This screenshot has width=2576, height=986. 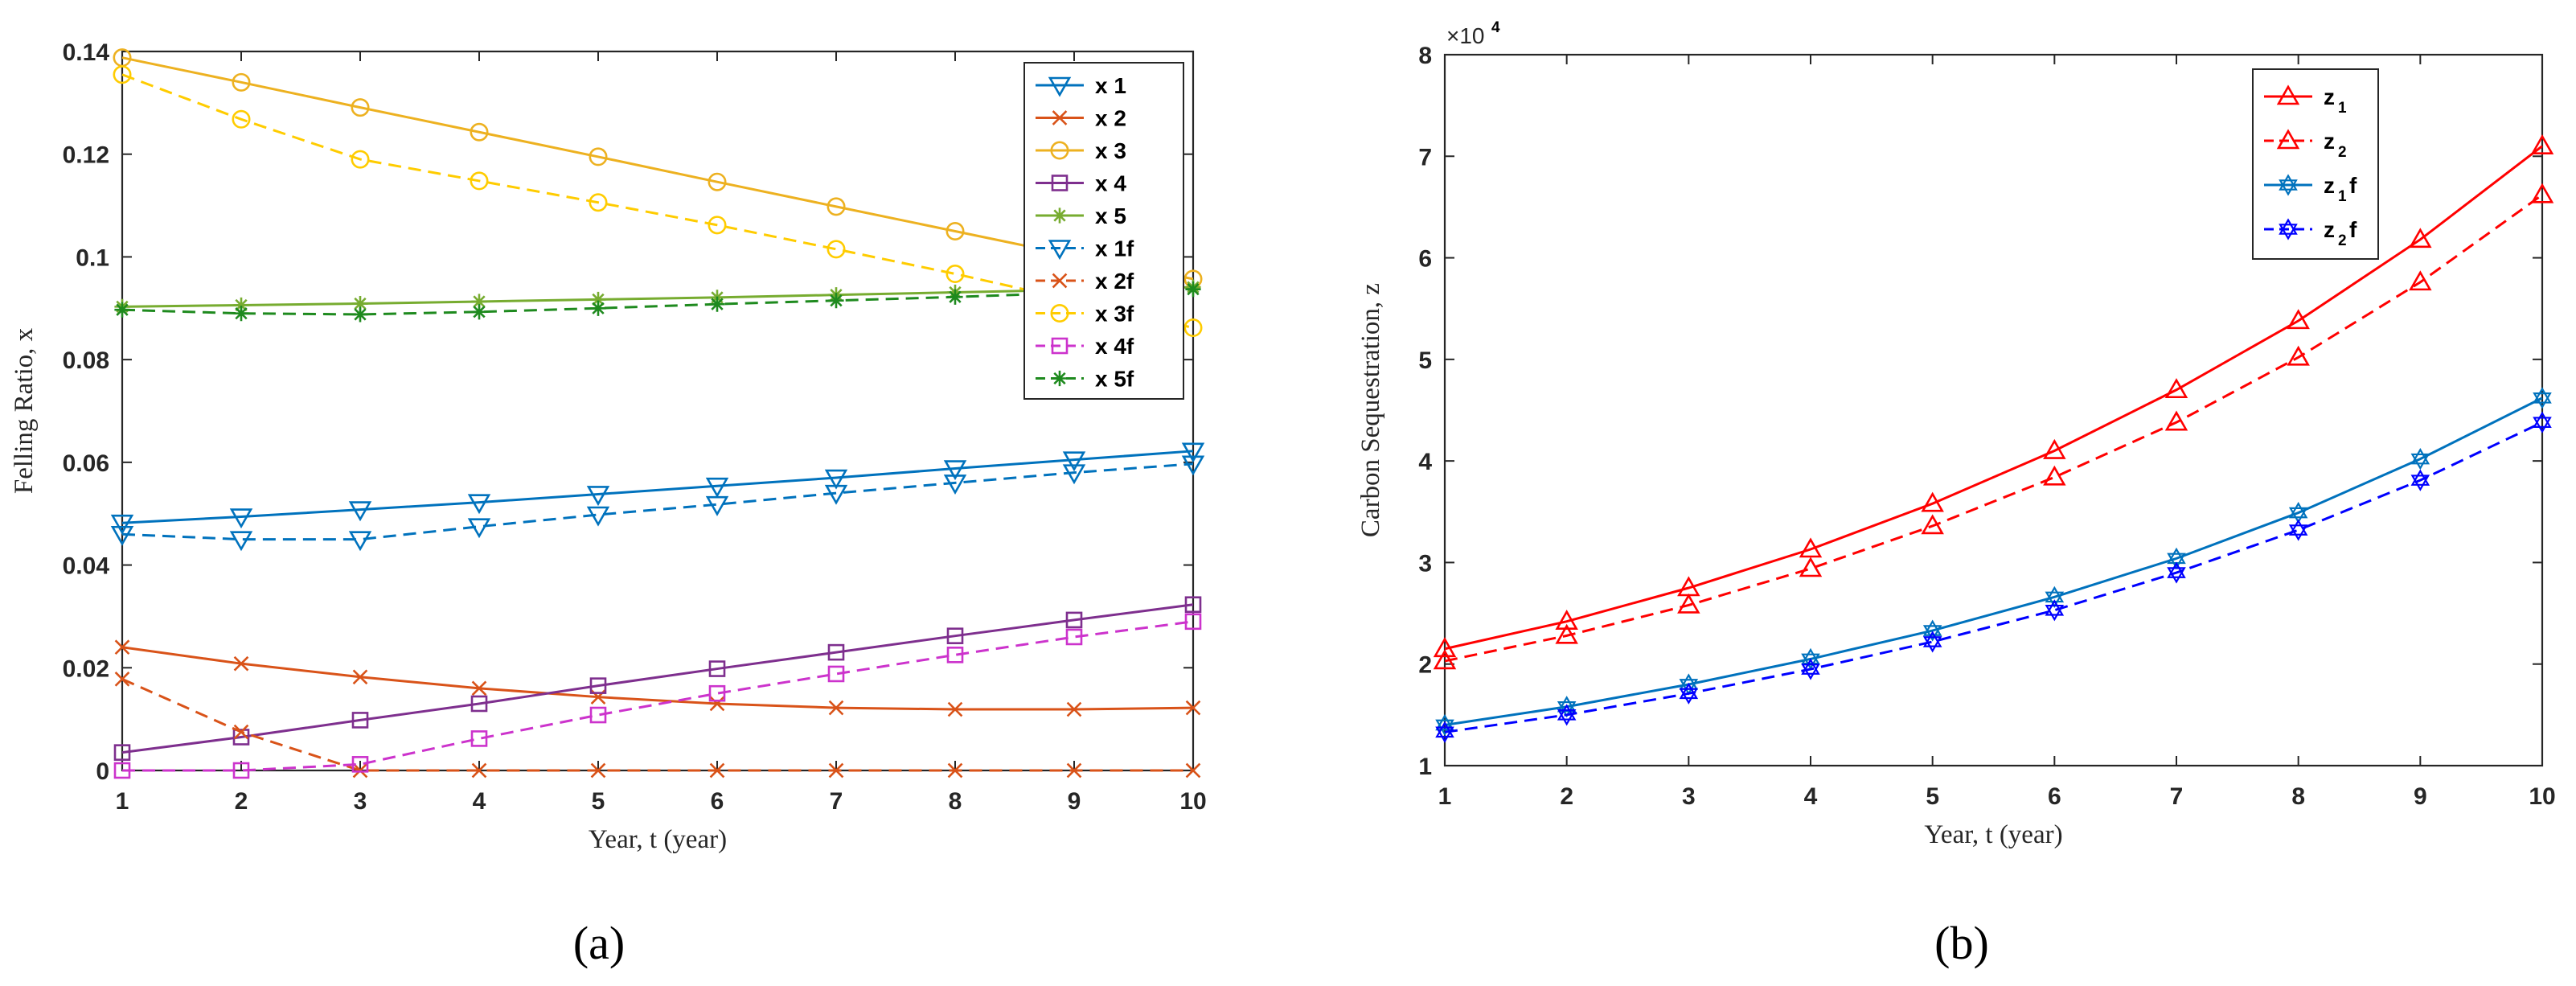 What do you see at coordinates (1110, 86) in the screenshot?
I see `legend-label: x 1` at bounding box center [1110, 86].